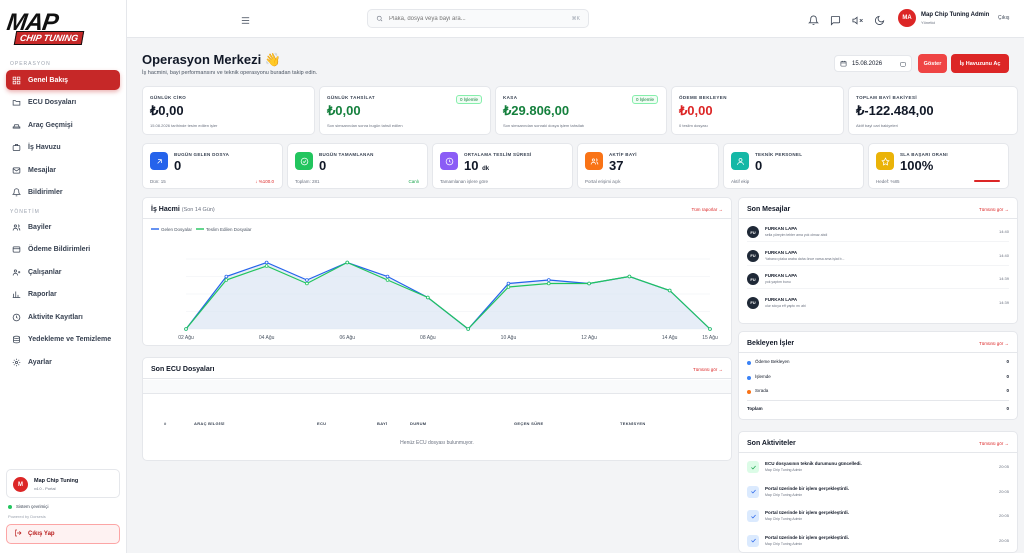 The height and width of the screenshot is (553, 1024). I want to click on moon-icon, so click(879, 19).